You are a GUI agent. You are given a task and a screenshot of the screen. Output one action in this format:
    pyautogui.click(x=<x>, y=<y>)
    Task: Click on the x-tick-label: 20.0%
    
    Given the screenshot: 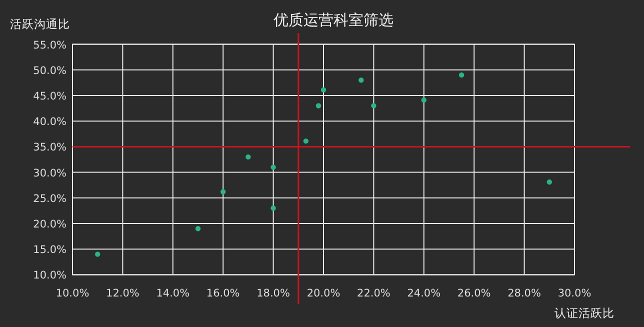 What is the action you would take?
    pyautogui.click(x=323, y=294)
    